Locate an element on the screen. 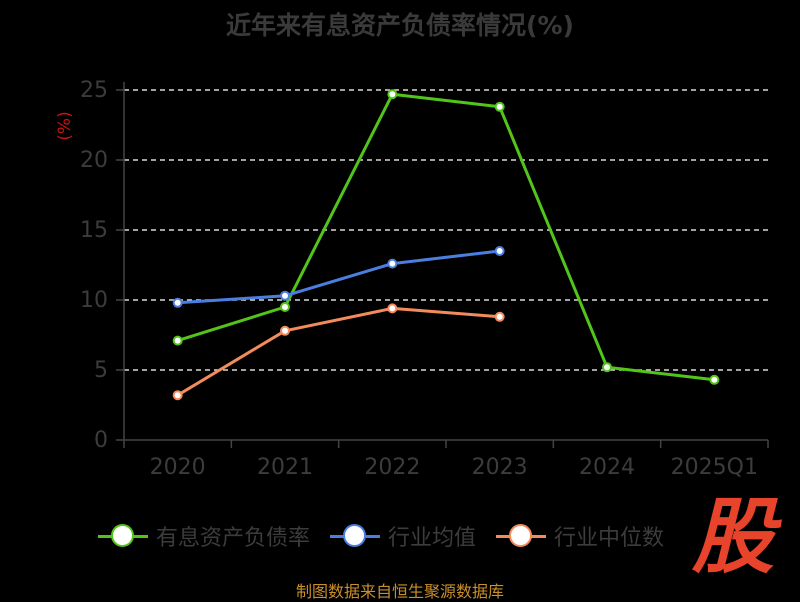 The image size is (800, 602). legend: 有息资产负债率 行业均值 行业中位数 is located at coordinates (391, 536).